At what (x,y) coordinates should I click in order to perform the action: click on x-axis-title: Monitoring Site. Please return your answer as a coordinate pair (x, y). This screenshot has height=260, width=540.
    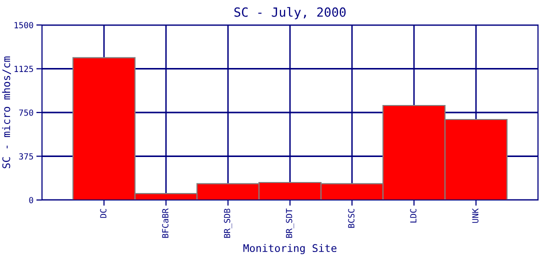
    Looking at the image, I should click on (289, 249).